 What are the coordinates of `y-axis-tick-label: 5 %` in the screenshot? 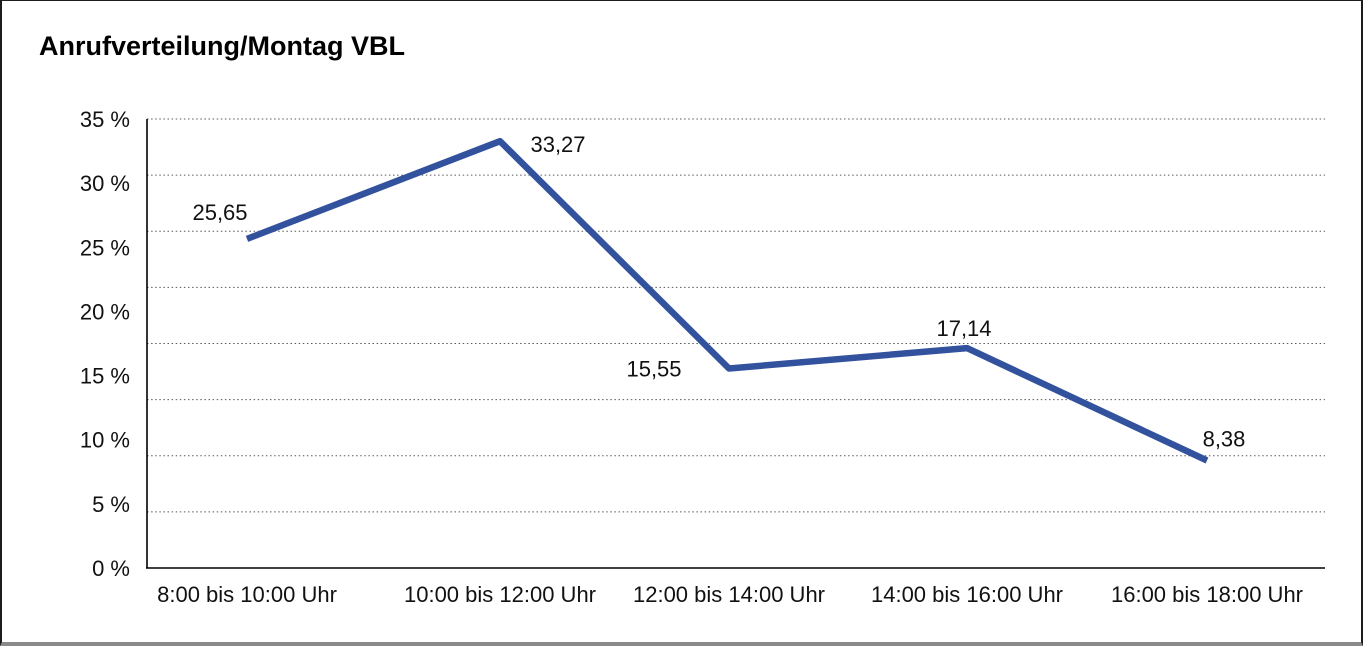 It's located at (111, 504).